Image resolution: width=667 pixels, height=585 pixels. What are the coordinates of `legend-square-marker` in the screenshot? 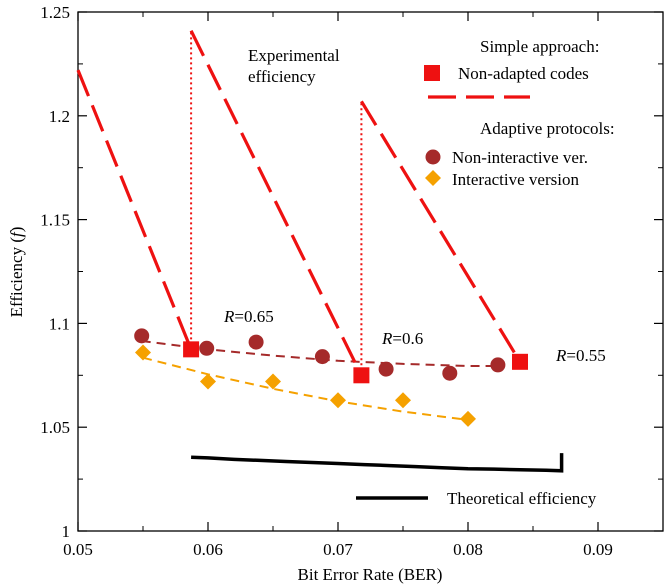 It's located at (432, 73).